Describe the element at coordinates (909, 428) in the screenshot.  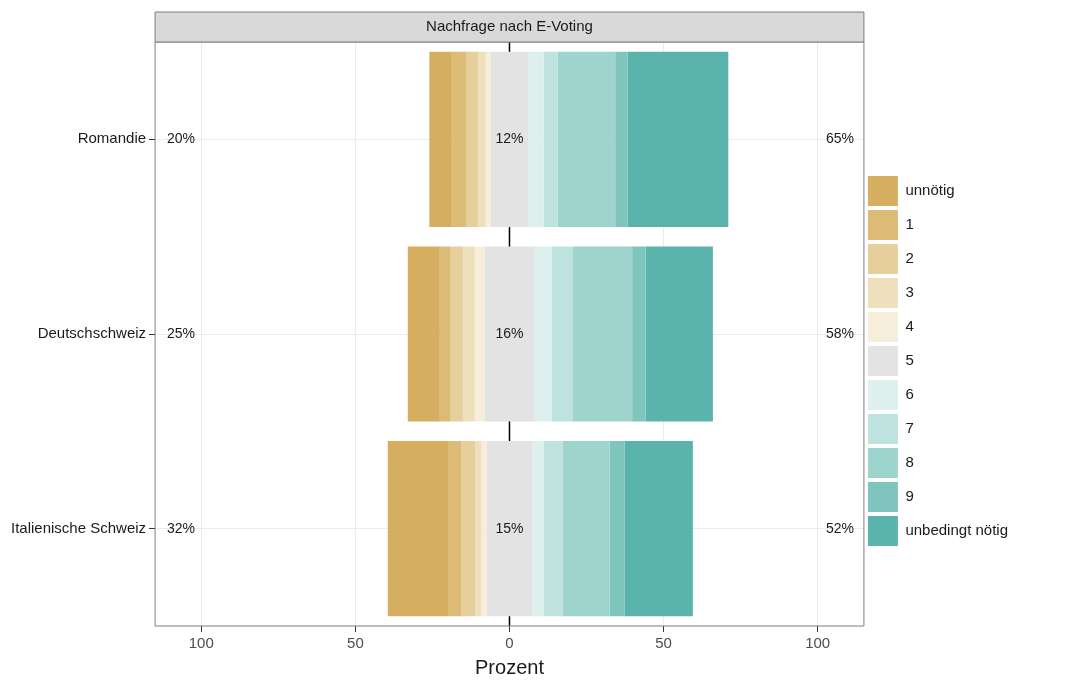
I see `legend-label: 7` at that location.